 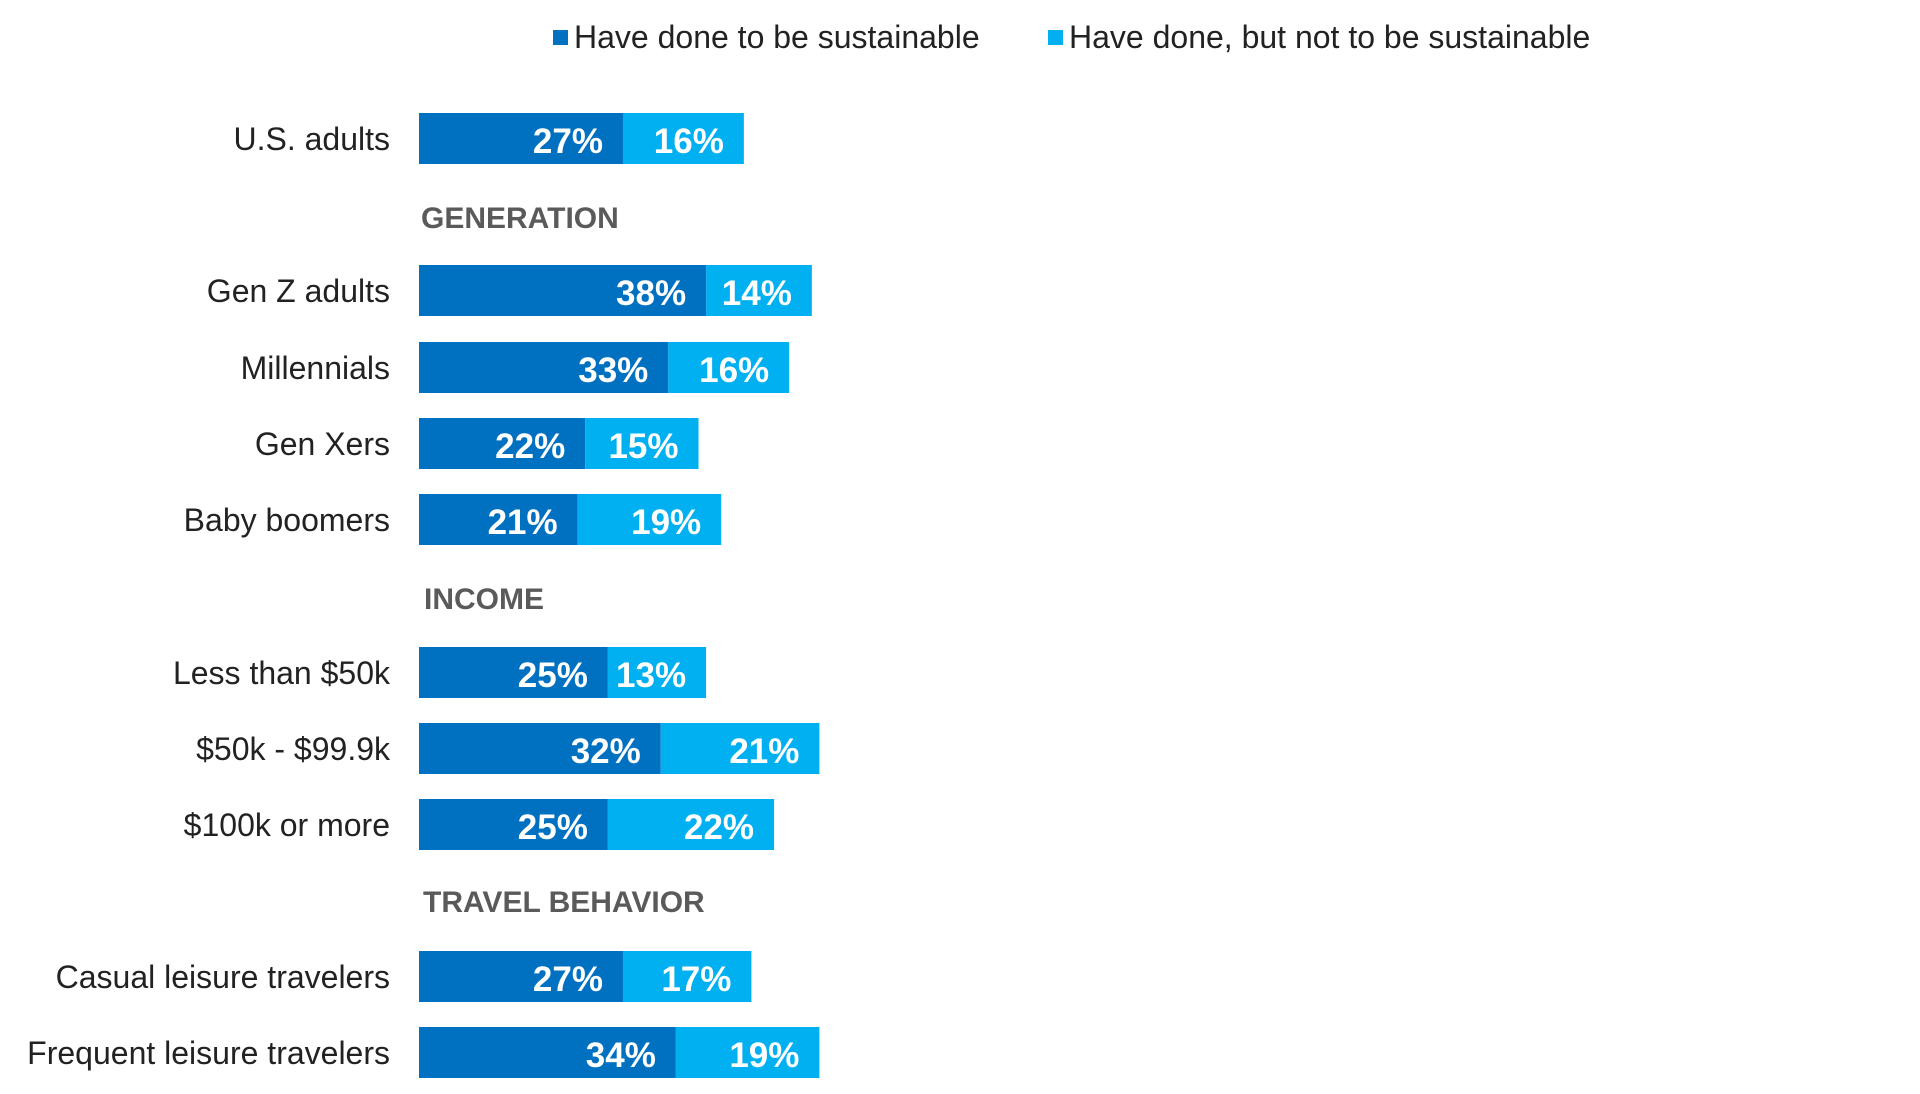 I want to click on category-label: Casual leisure travelers, so click(x=223, y=977).